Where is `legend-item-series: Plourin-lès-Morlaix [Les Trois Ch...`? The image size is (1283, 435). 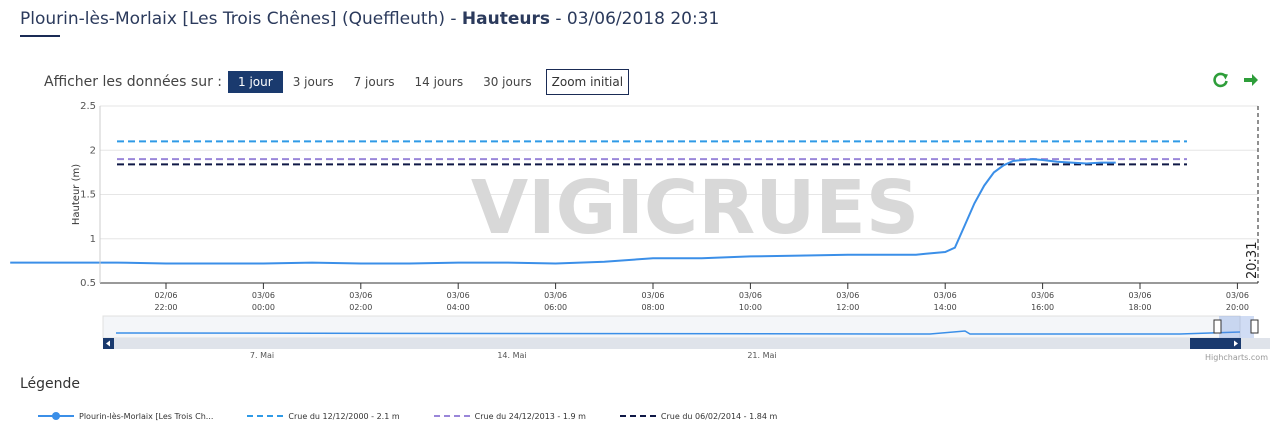
legend-item-series: Plourin-lès-Morlaix [Les Trois Ch... is located at coordinates (125, 416).